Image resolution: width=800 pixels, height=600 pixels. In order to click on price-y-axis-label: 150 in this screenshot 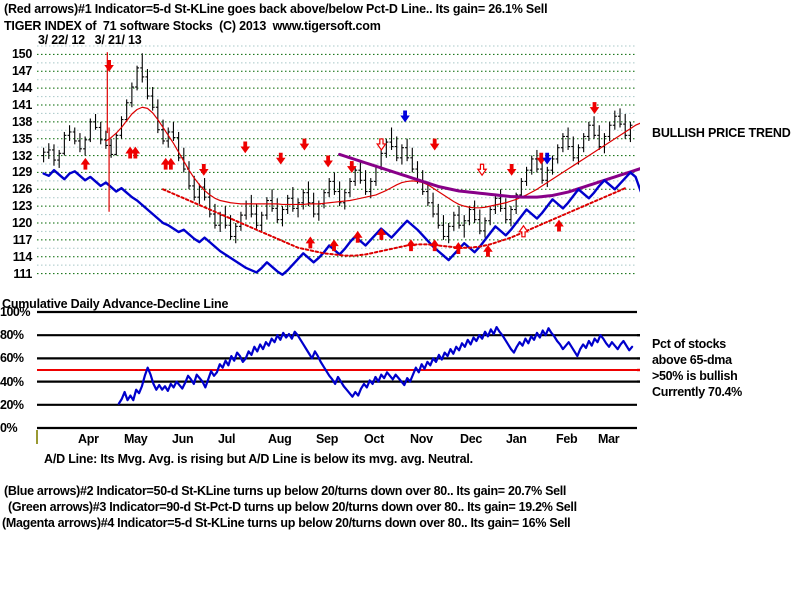, I will do `click(22, 54)`.